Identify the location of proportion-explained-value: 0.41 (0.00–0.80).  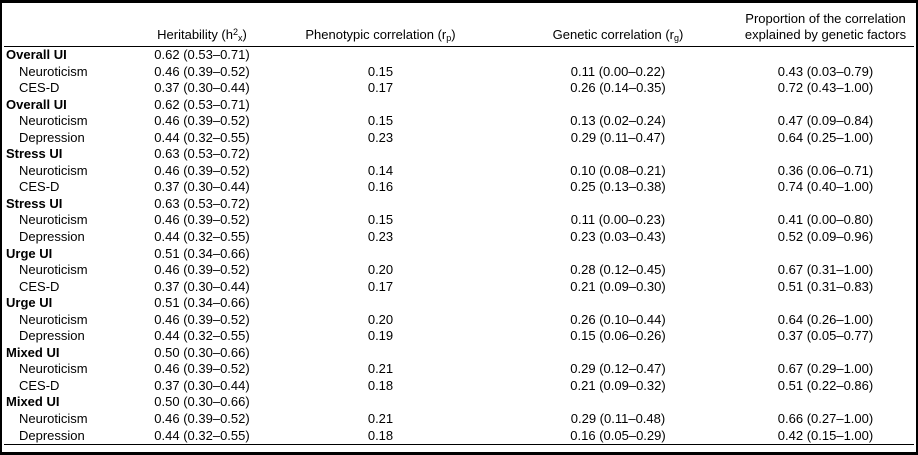
(825, 220).